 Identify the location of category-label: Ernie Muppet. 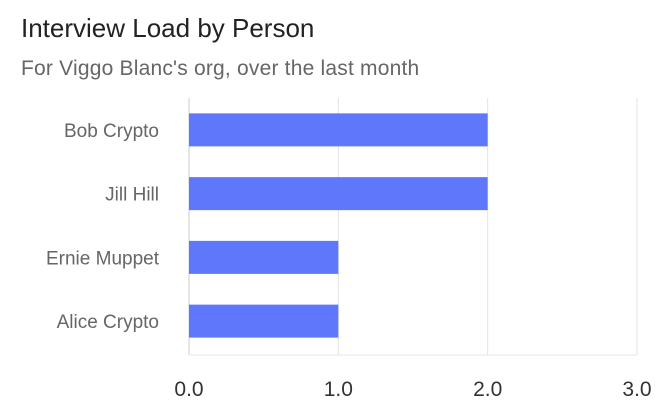
(103, 258).